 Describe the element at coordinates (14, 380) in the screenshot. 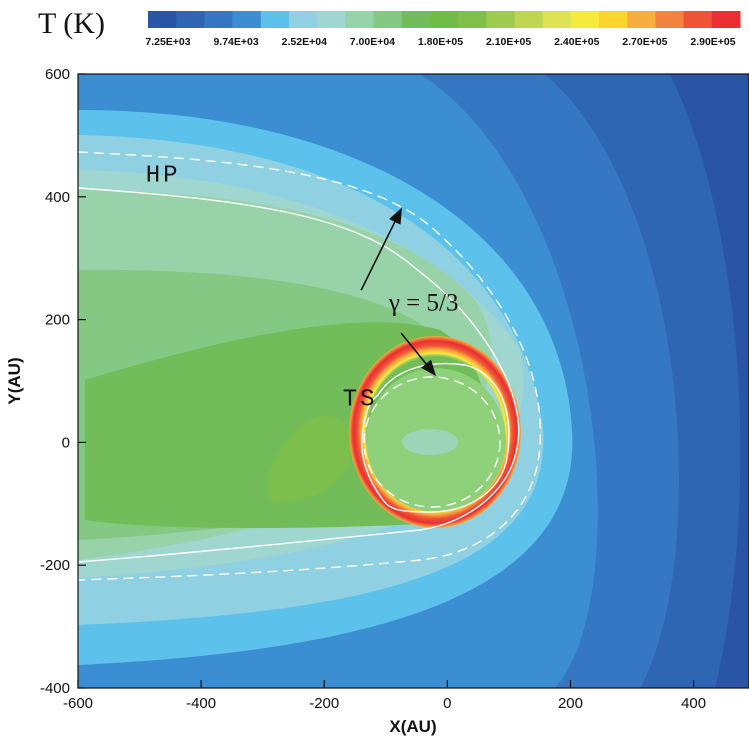

I see `y-axis-label: Y(AU)` at that location.